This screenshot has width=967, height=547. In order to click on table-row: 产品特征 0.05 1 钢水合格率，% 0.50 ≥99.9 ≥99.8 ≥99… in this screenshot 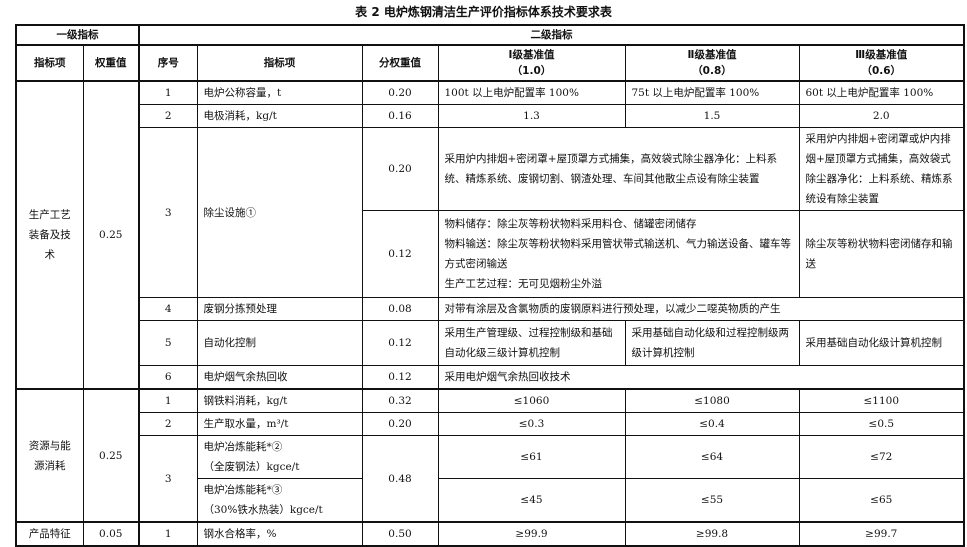, I will do `click(490, 534)`.